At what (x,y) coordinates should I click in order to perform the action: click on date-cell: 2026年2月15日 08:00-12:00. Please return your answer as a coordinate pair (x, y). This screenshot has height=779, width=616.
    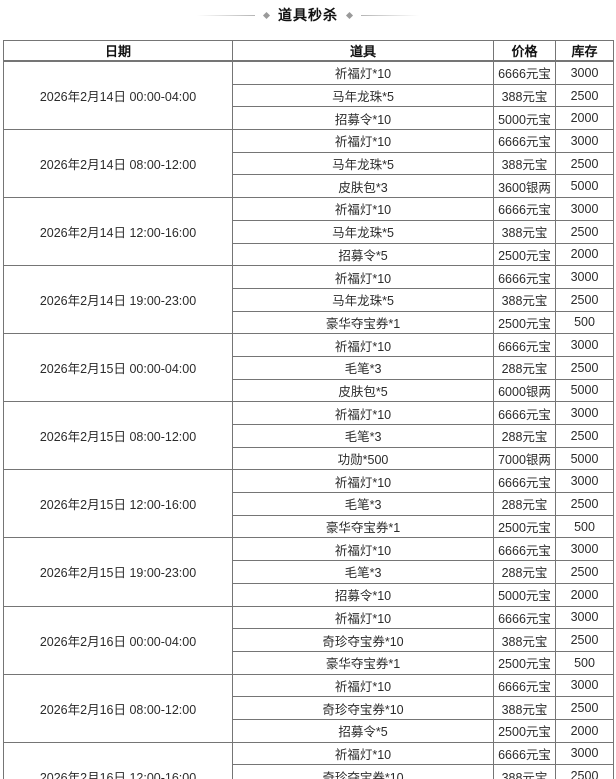
    Looking at the image, I should click on (118, 436).